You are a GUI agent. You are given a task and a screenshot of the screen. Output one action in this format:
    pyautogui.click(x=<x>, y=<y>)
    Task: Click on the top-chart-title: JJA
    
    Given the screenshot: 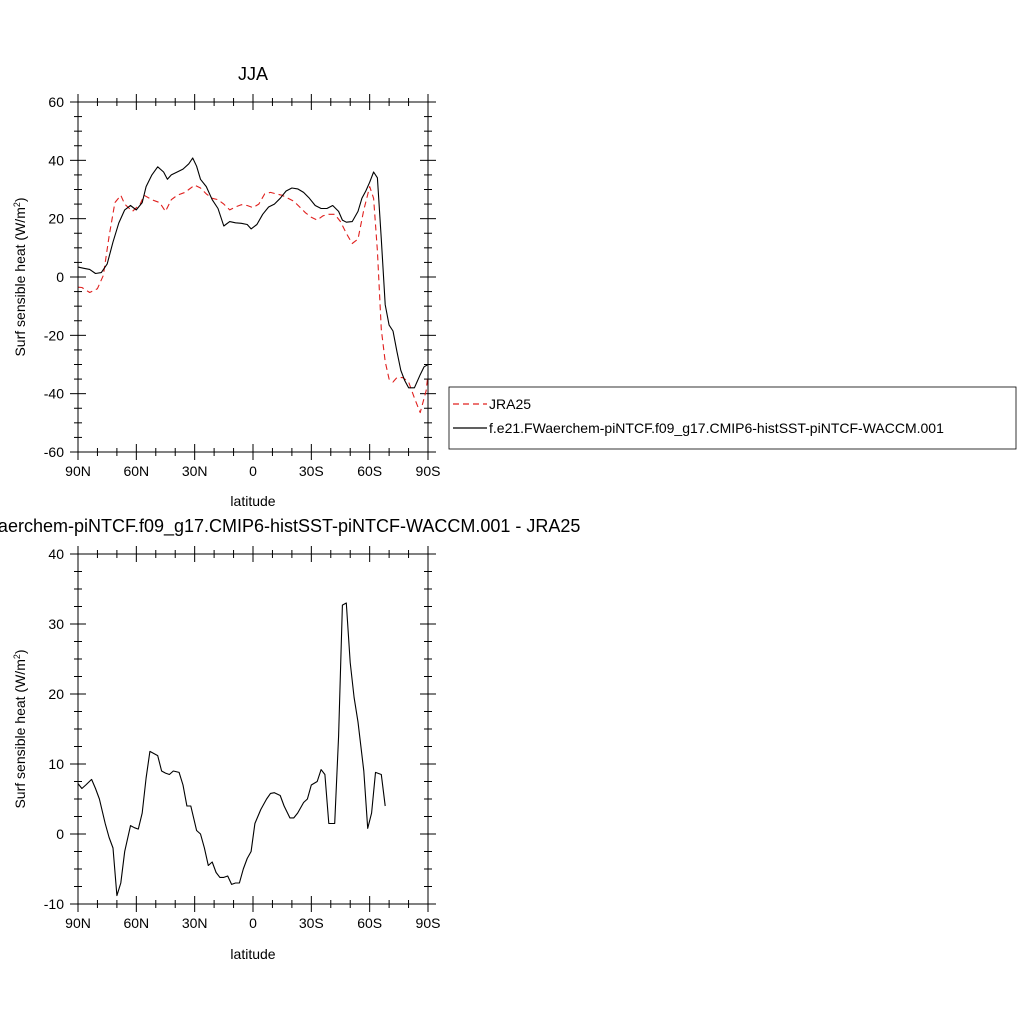 What is the action you would take?
    pyautogui.click(x=253, y=74)
    